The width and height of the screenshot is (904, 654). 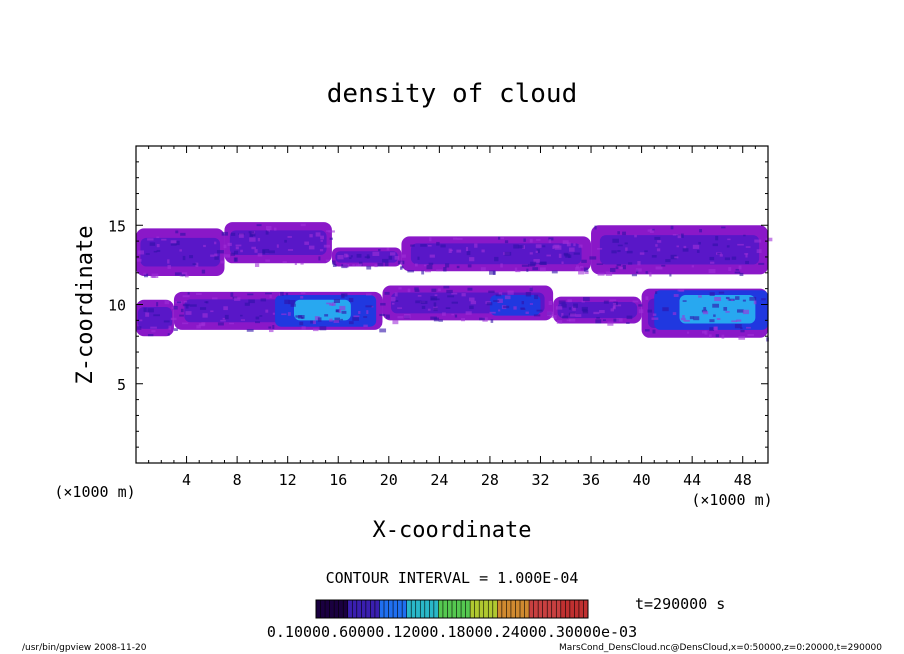 What do you see at coordinates (288, 480) in the screenshot?
I see `x-tick-label: 12` at bounding box center [288, 480].